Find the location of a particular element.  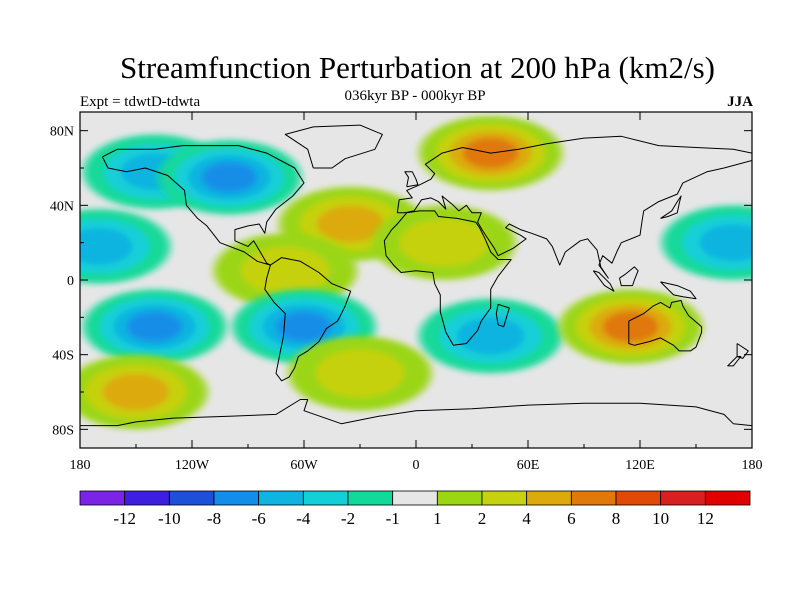

anomaly-e-pacific-low is located at coordinates (126, 246).